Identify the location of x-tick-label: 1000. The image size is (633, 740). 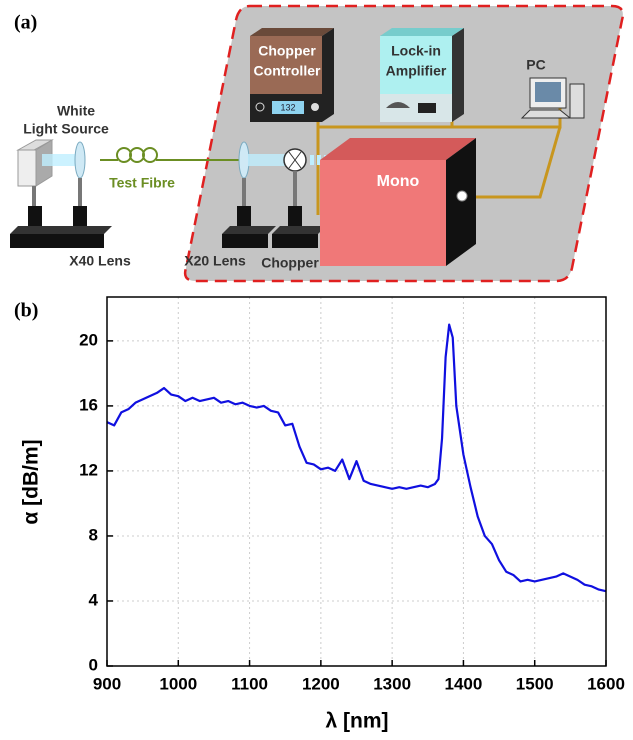
(178, 683).